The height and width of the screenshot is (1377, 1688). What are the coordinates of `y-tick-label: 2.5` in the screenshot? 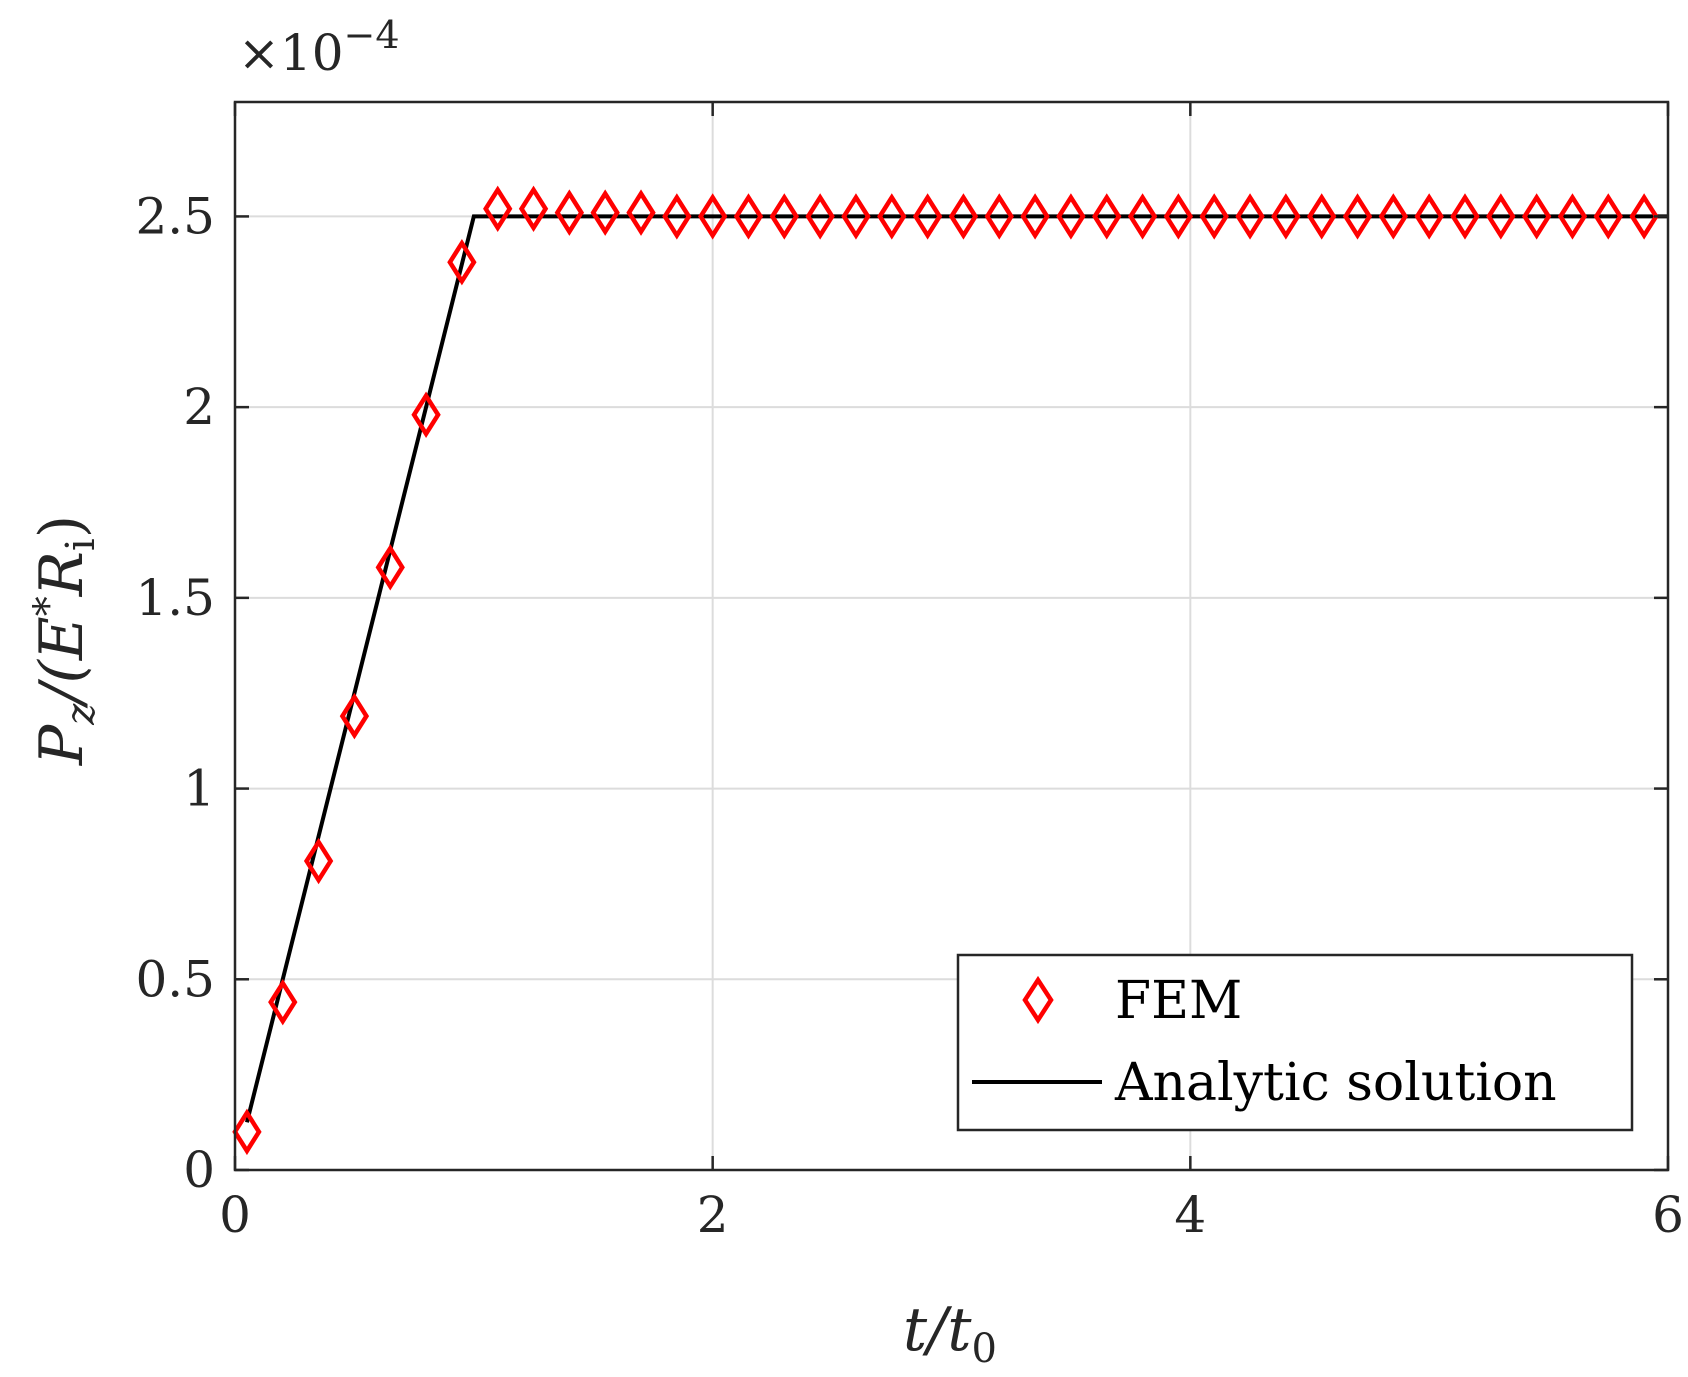 It's located at (175, 216).